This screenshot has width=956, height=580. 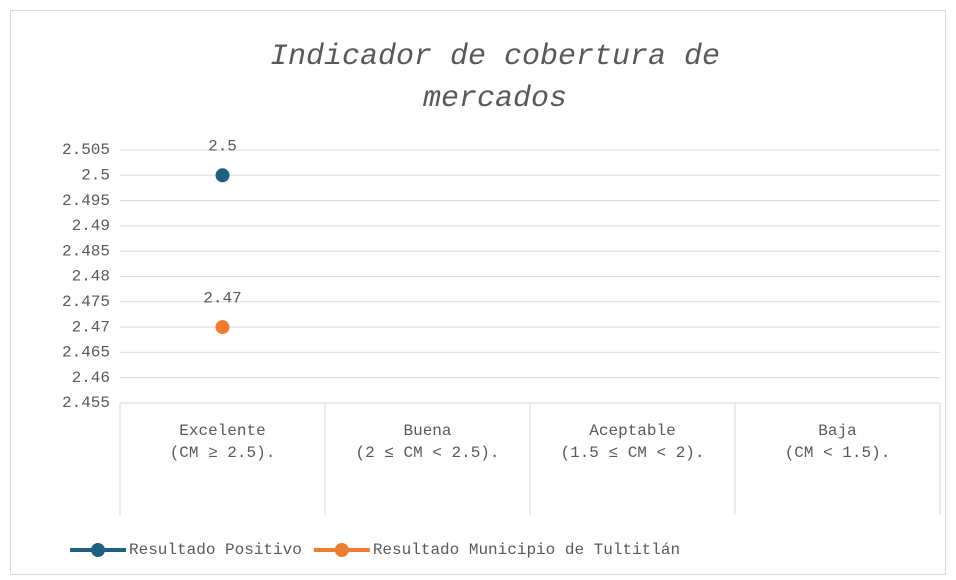 I want to click on y-tick-label: 2.5, so click(x=95, y=176).